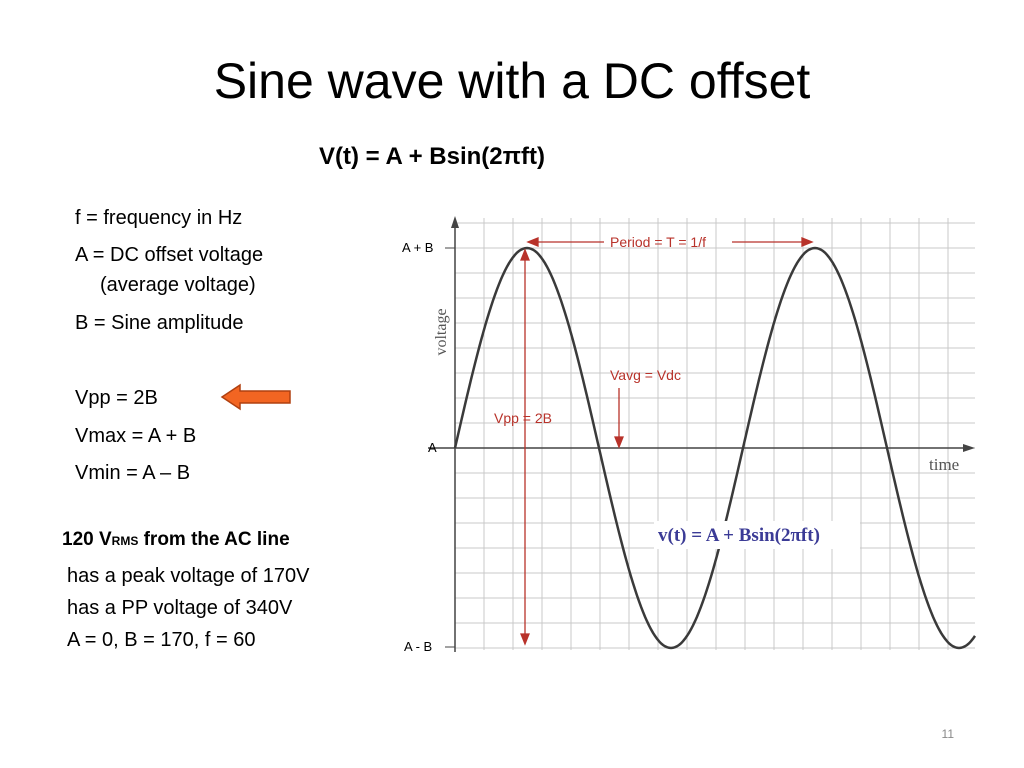  What do you see at coordinates (178, 285) in the screenshot?
I see `definition: (average voltage)` at bounding box center [178, 285].